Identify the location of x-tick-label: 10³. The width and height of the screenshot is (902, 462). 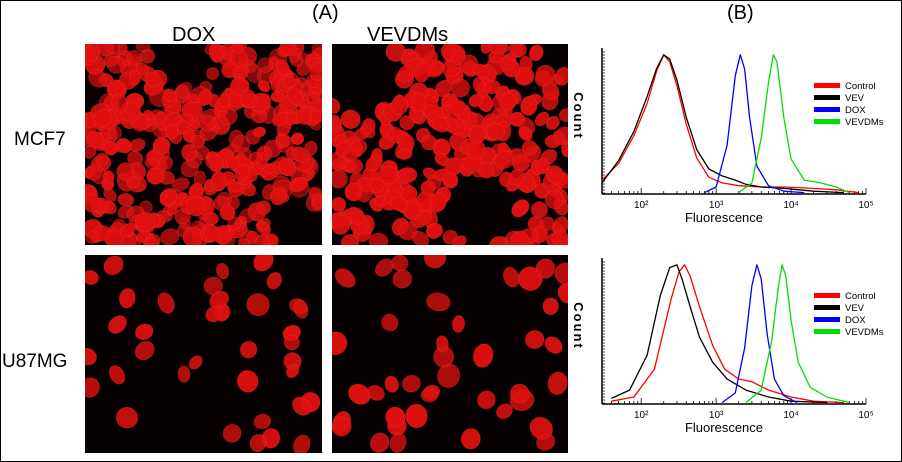
(716, 205).